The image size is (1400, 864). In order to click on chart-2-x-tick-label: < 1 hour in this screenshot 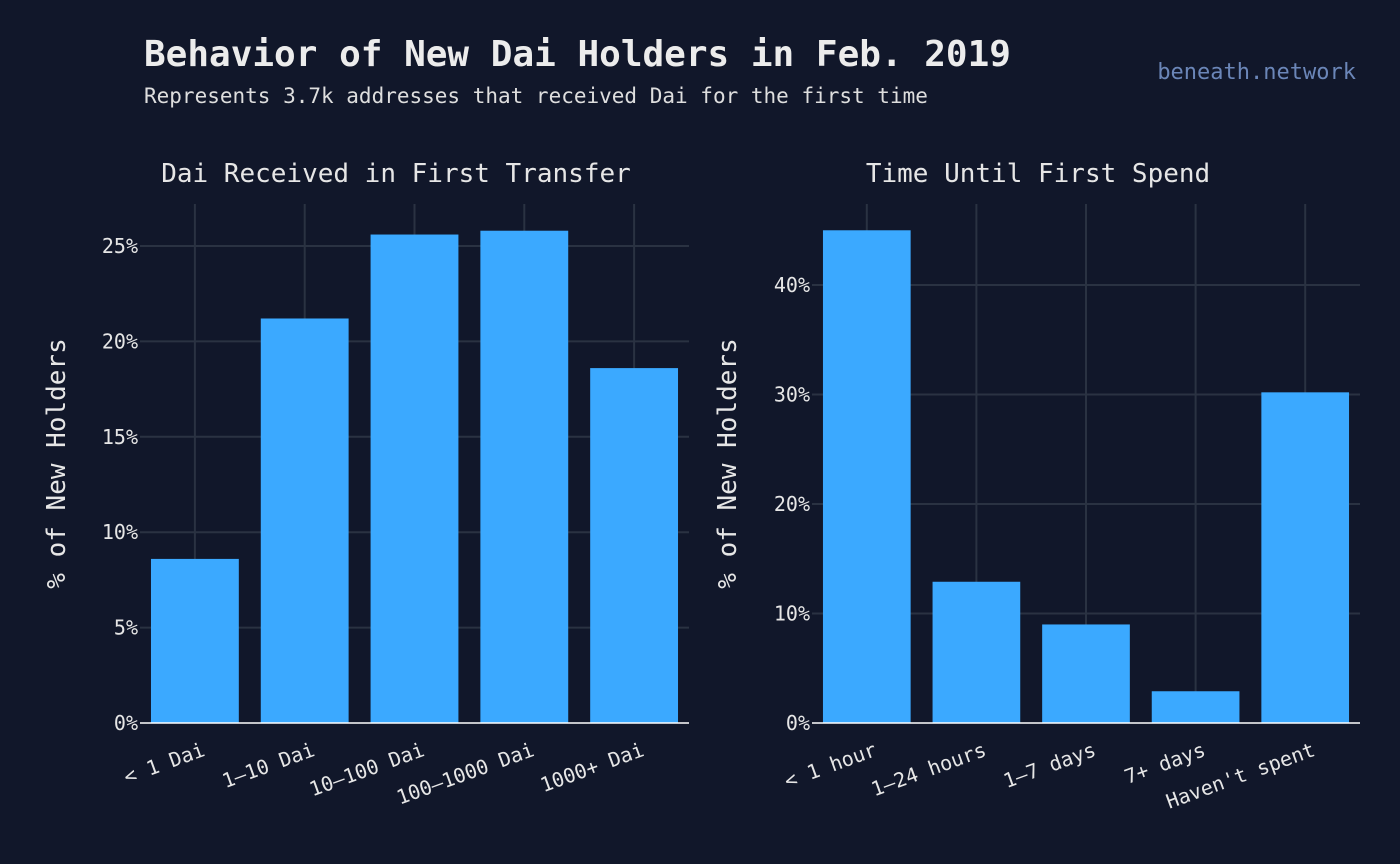, I will do `click(830, 764)`.